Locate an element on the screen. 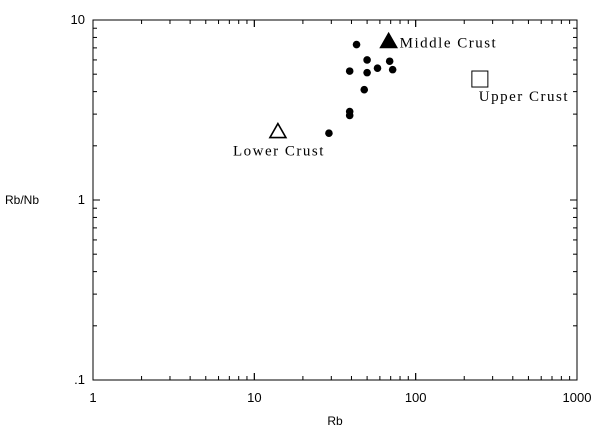  x-tick-label: 10 is located at coordinates (254, 397).